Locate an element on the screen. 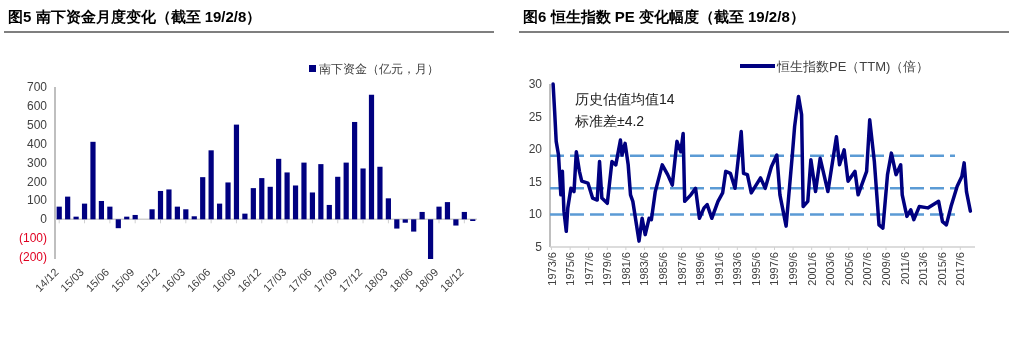 The image size is (1015, 340). legend-label: 恒生指数PE（TTM)（倍） is located at coordinates (853, 66).